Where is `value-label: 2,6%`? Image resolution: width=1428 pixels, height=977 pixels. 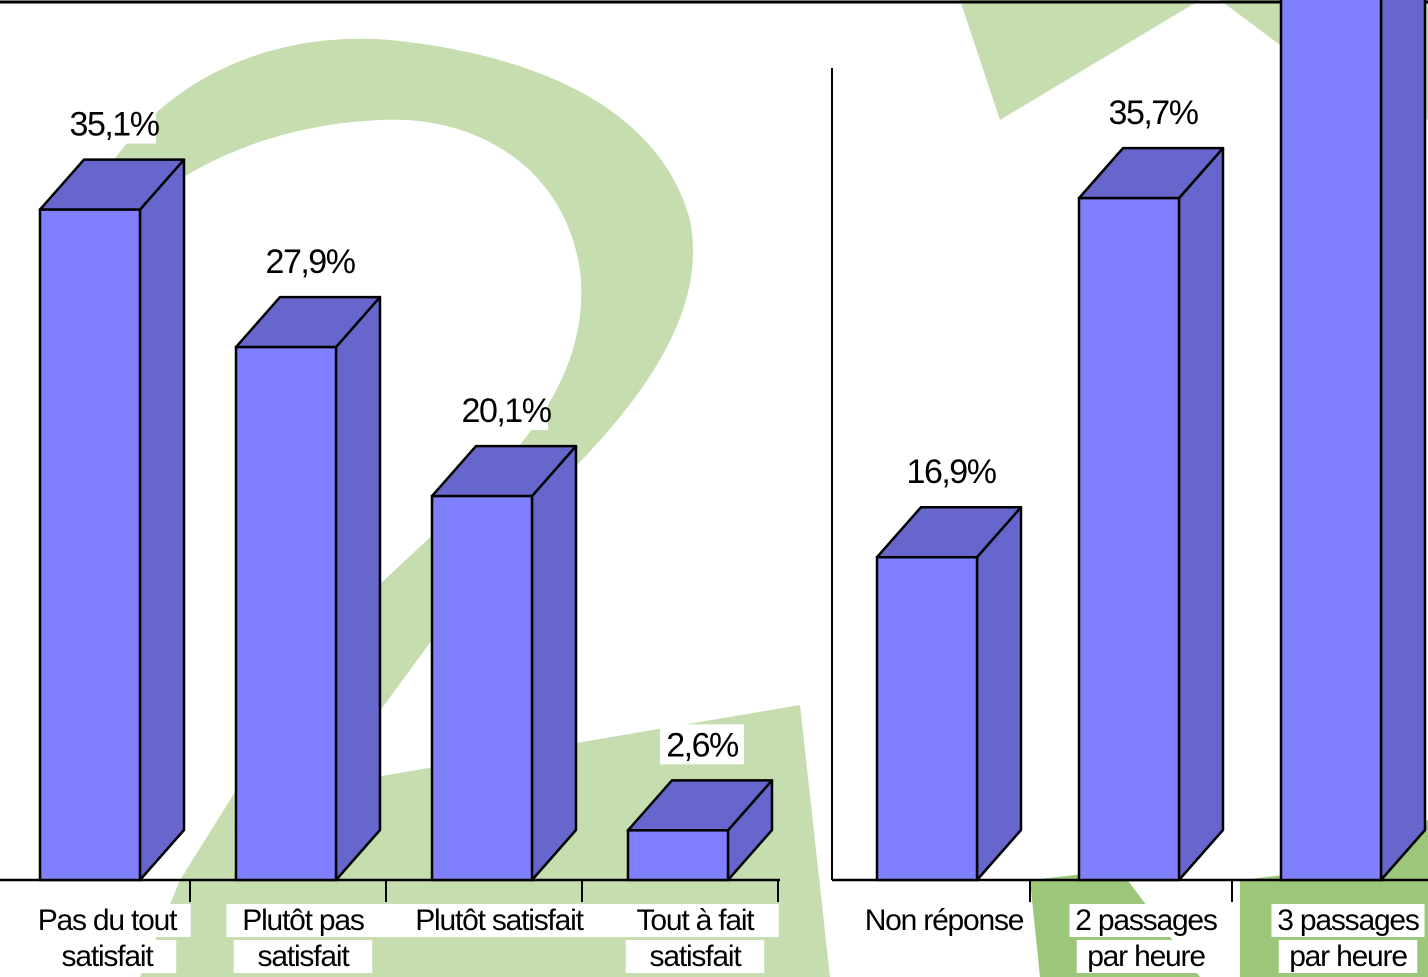 value-label: 2,6% is located at coordinates (702, 745).